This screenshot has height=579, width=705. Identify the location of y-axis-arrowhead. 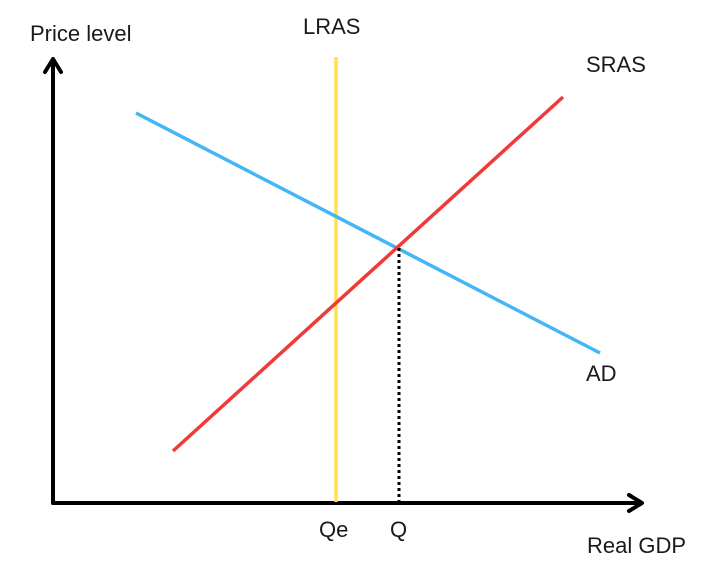
(53, 65).